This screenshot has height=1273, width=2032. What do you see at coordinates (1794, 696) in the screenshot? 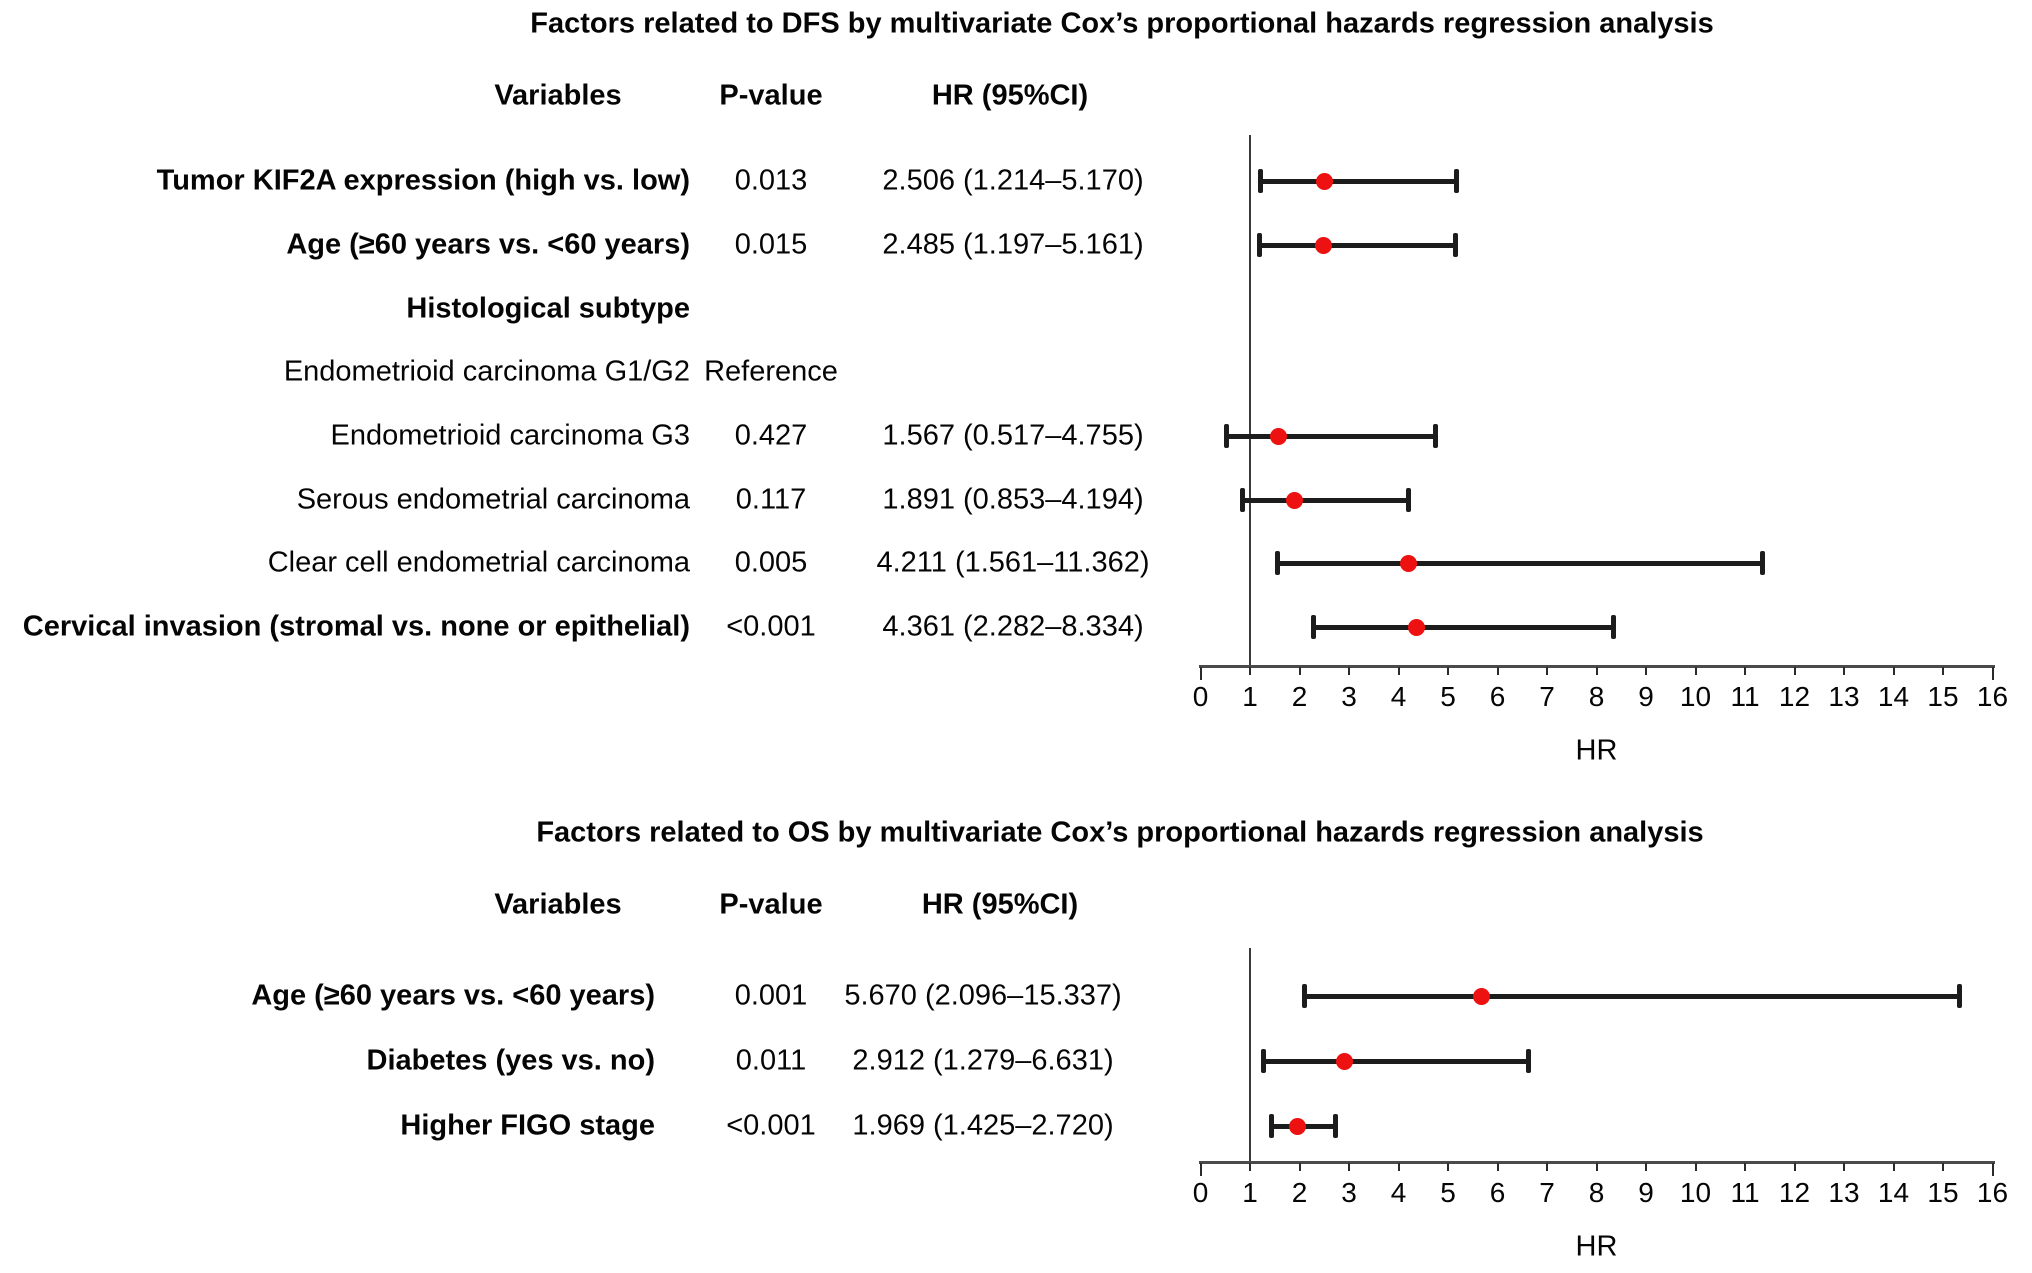
I see `x-axis-tick-label: 12` at bounding box center [1794, 696].